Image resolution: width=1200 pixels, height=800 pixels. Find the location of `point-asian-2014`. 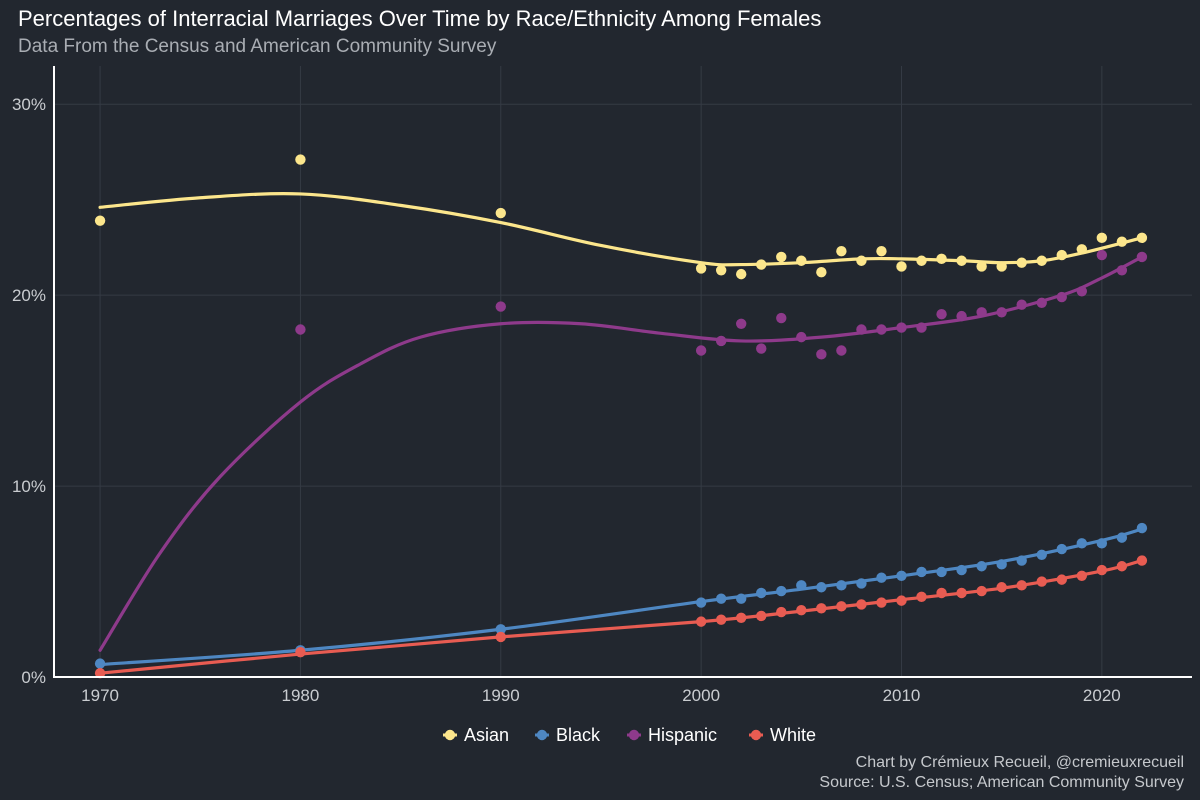

point-asian-2014 is located at coordinates (981, 266).